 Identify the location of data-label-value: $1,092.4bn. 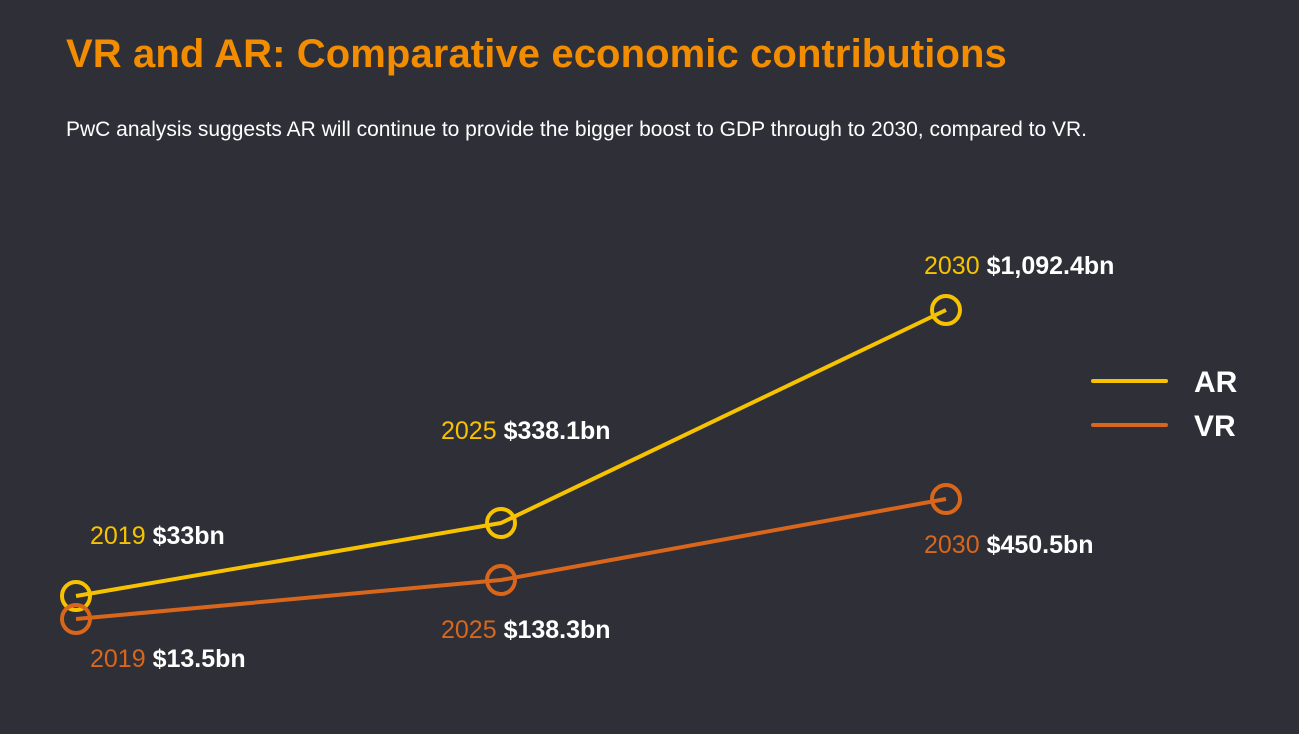
(1051, 266).